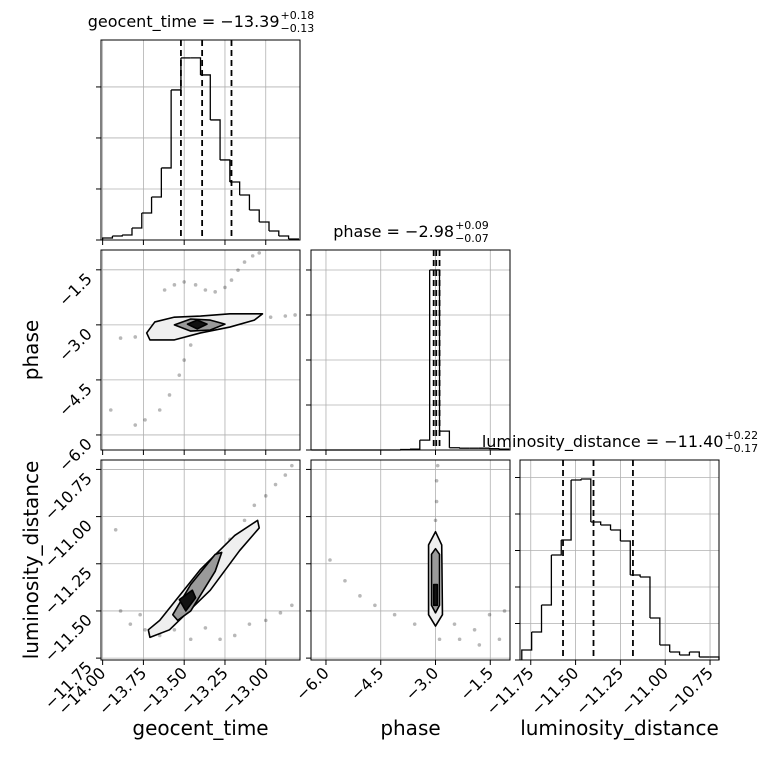  What do you see at coordinates (184, 22) in the screenshot?
I see `panel-title: geocent_time = −13.39` at bounding box center [184, 22].